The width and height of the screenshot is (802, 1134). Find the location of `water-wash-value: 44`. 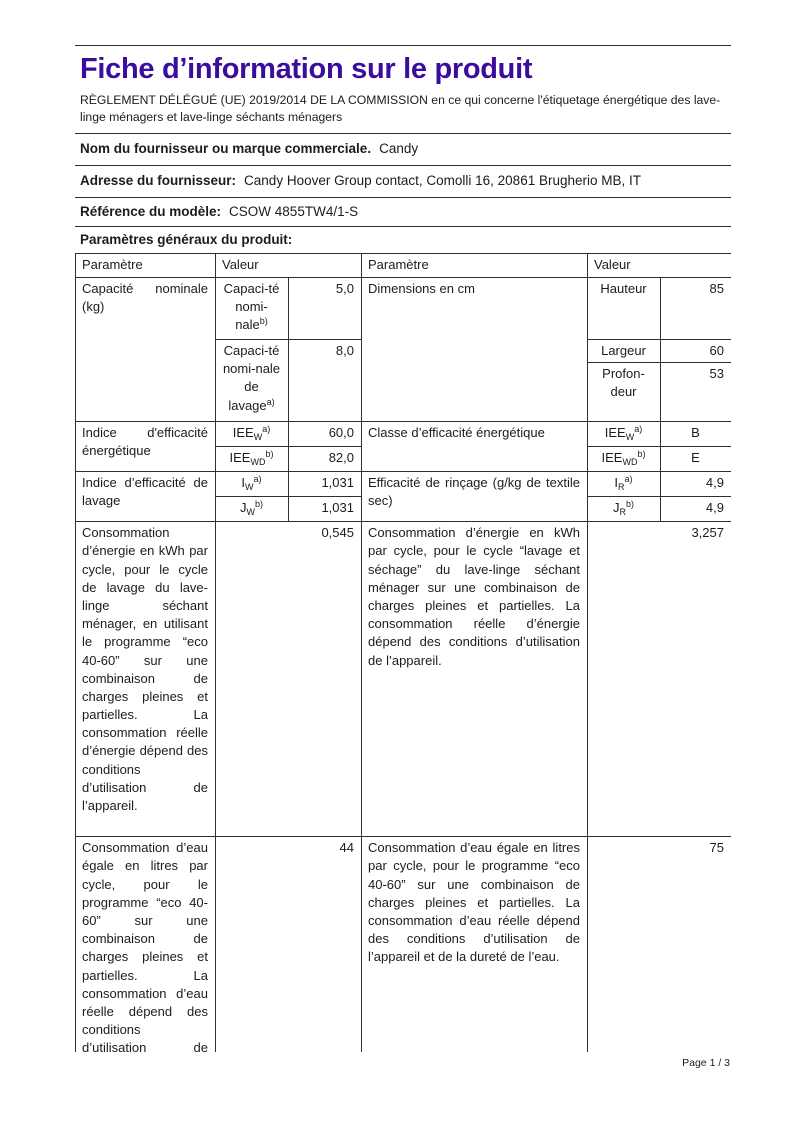

water-wash-value: 44 is located at coordinates (288, 944).